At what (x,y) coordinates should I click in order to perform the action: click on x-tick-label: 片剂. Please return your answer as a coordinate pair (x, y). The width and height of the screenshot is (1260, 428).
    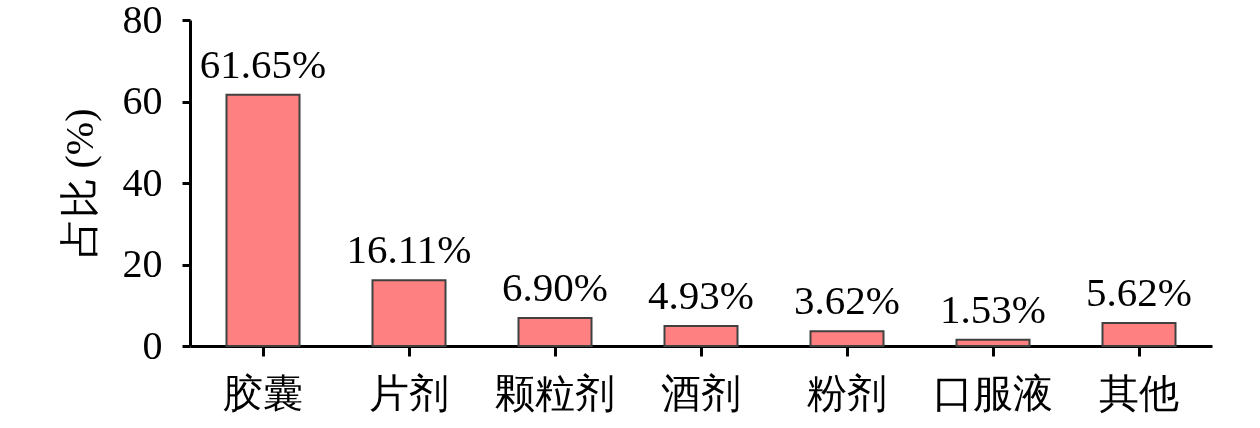
    Looking at the image, I should click on (409, 393).